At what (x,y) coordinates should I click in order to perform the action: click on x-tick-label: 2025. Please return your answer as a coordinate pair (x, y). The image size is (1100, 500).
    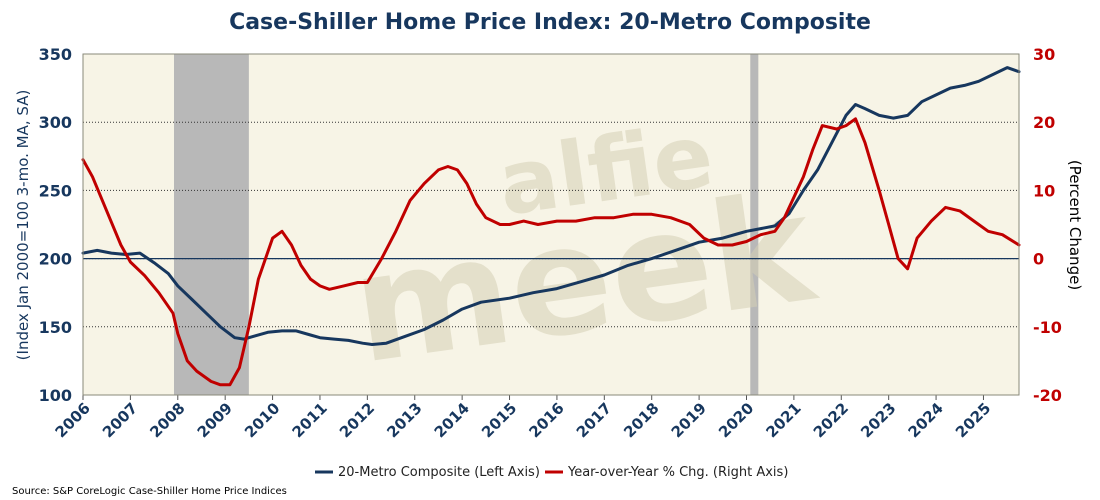
    Looking at the image, I should click on (973, 420).